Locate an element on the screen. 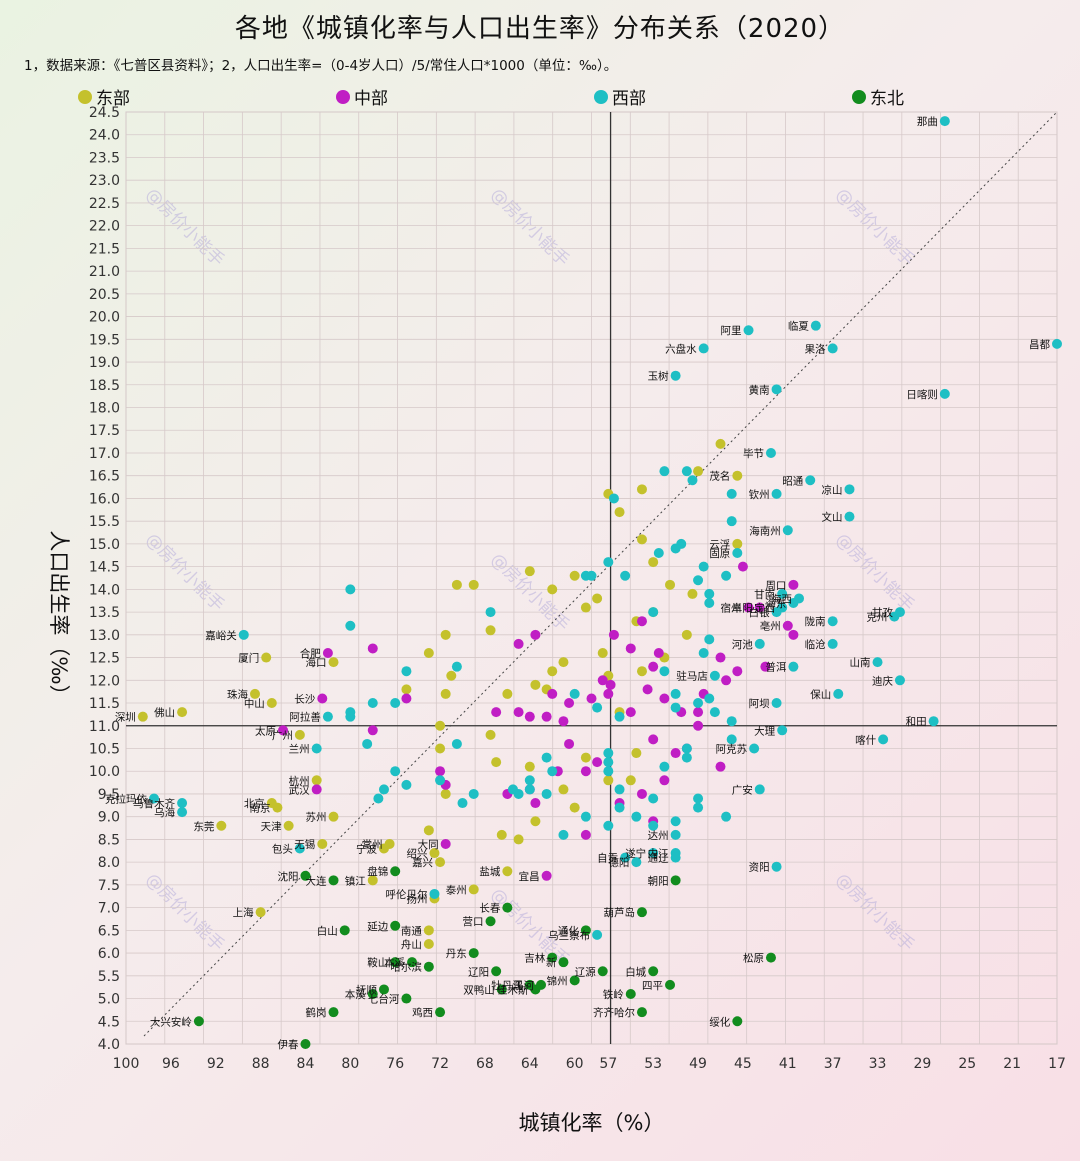 The image size is (1080, 1161). legend-marker is located at coordinates (601, 96).